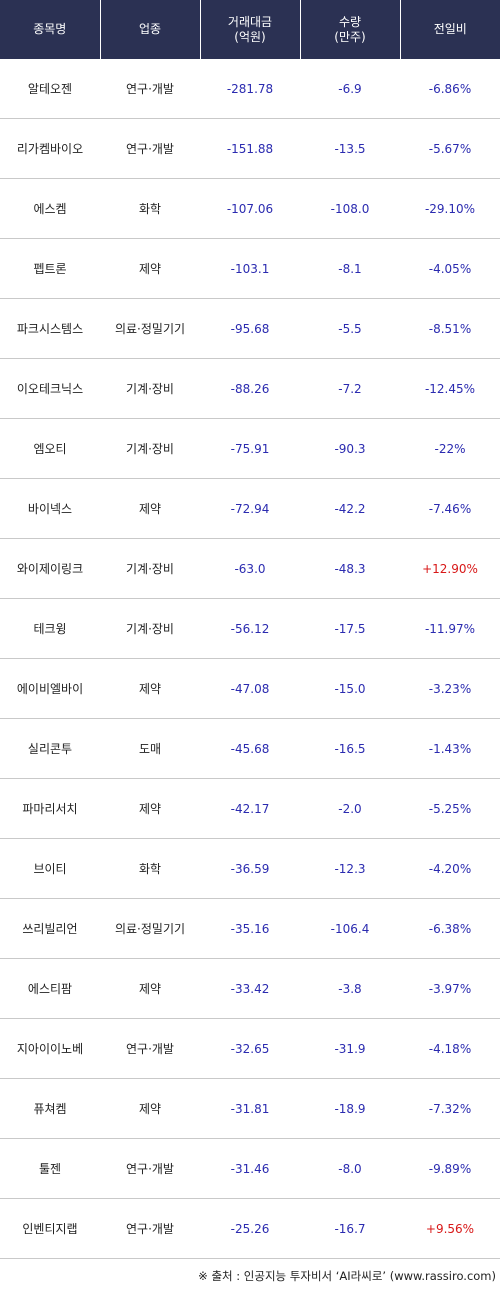  What do you see at coordinates (50, 448) in the screenshot?
I see `stock-name-cell: 엠오티` at bounding box center [50, 448].